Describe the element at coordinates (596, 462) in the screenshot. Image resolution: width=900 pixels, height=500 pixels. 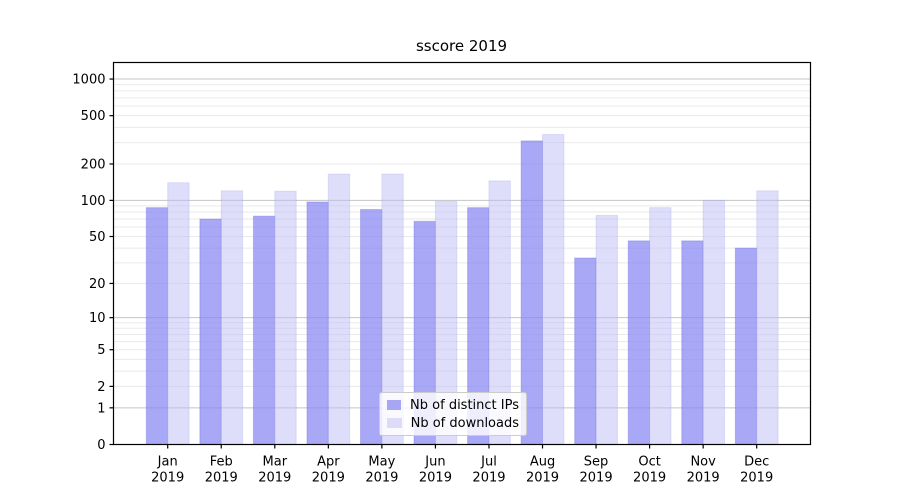
I see `x-tick-label-sep: Sep` at that location.